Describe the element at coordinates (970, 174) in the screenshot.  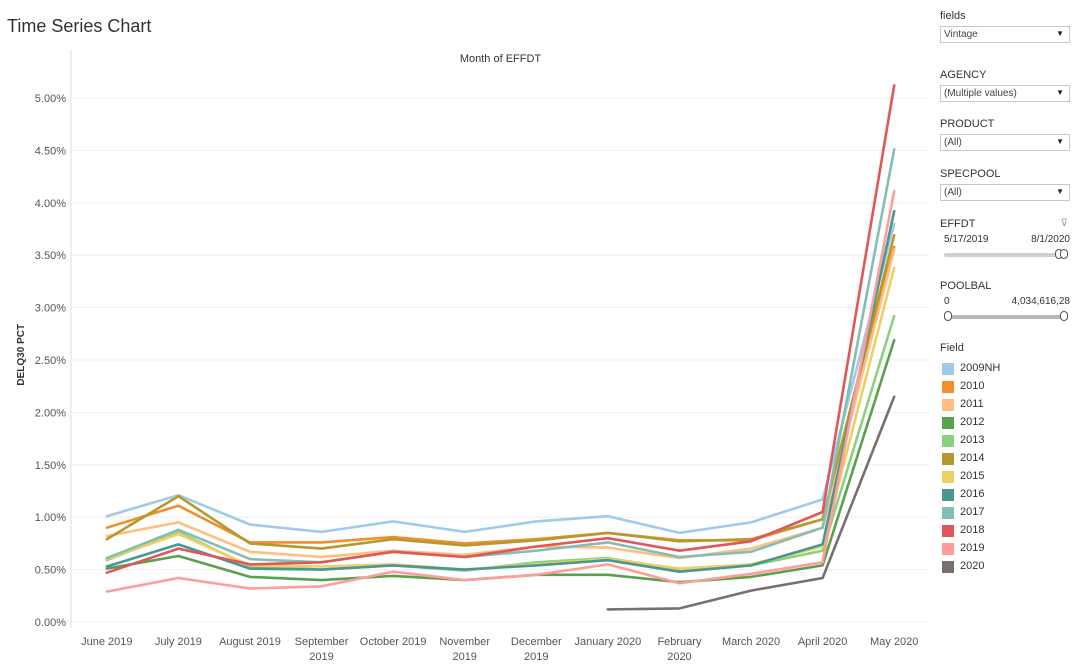
I see `specpool-label: SPECPOOL` at that location.